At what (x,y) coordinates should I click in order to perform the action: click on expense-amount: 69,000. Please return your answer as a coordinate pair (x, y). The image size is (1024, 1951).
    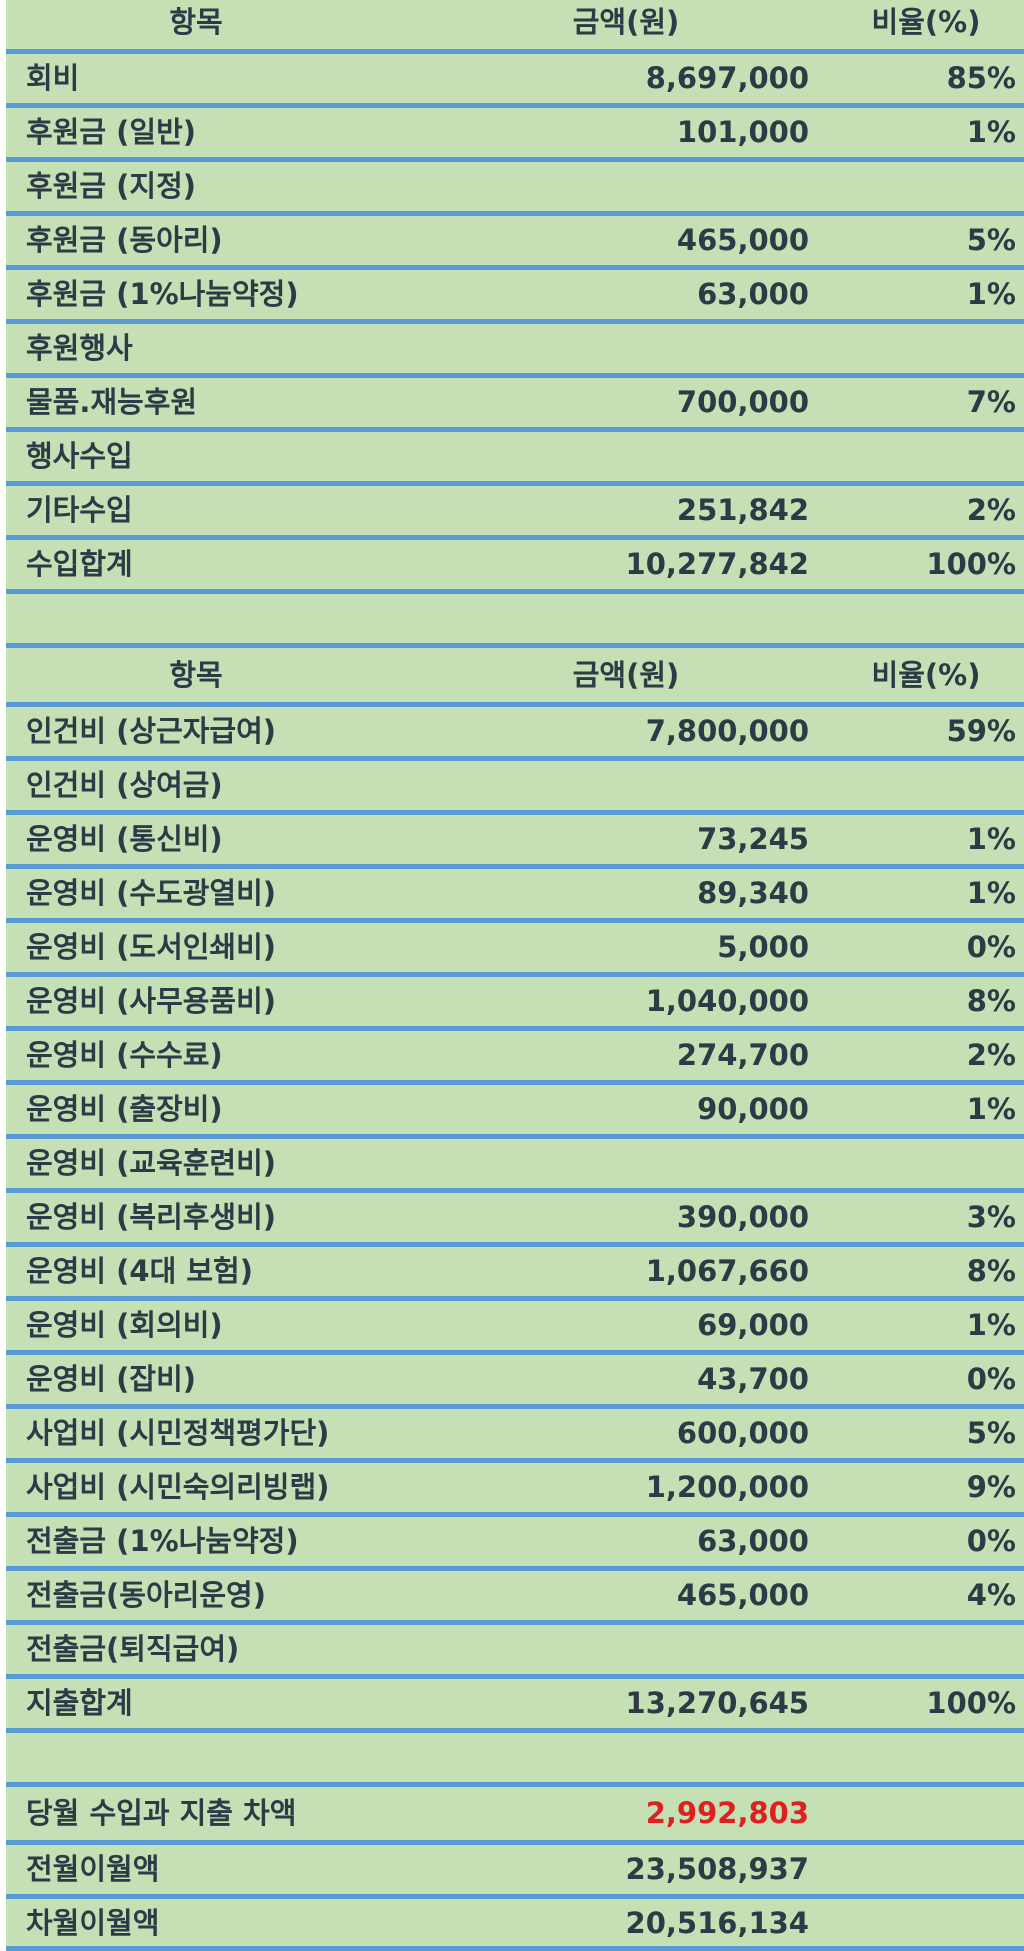
    Looking at the image, I should click on (753, 1325).